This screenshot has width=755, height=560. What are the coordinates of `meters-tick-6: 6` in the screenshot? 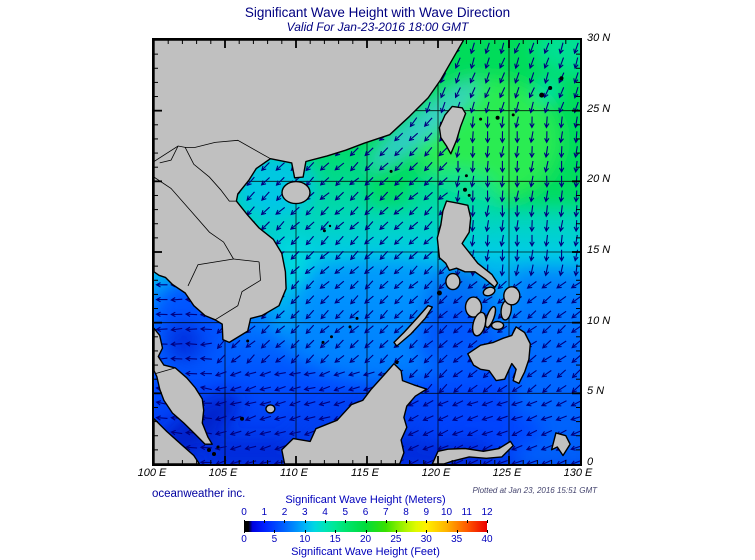 It's located at (365, 512).